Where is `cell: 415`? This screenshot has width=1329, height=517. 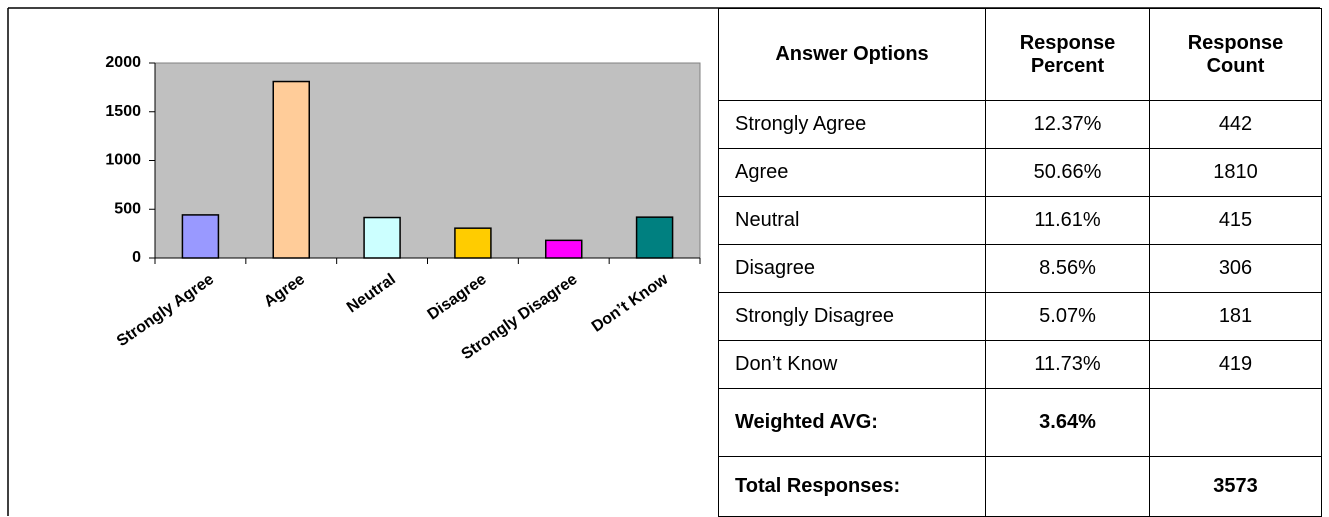
cell: 415 is located at coordinates (1235, 220).